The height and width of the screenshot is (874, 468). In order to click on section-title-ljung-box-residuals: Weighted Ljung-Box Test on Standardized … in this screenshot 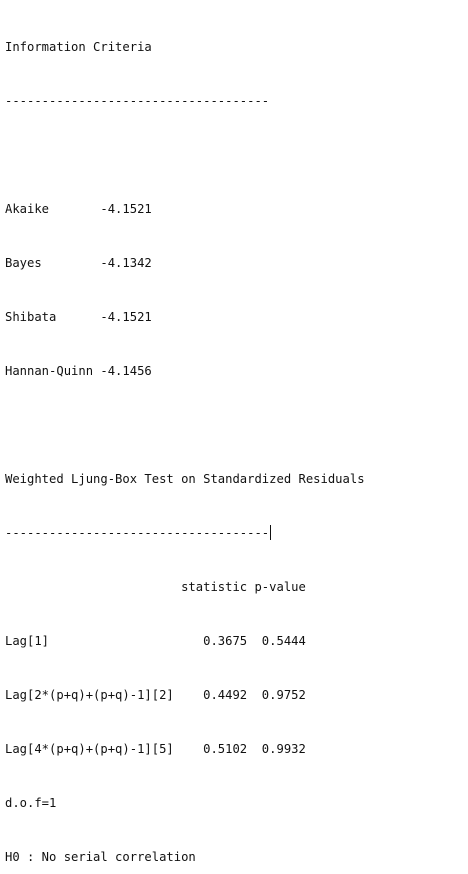, I will do `click(185, 479)`.